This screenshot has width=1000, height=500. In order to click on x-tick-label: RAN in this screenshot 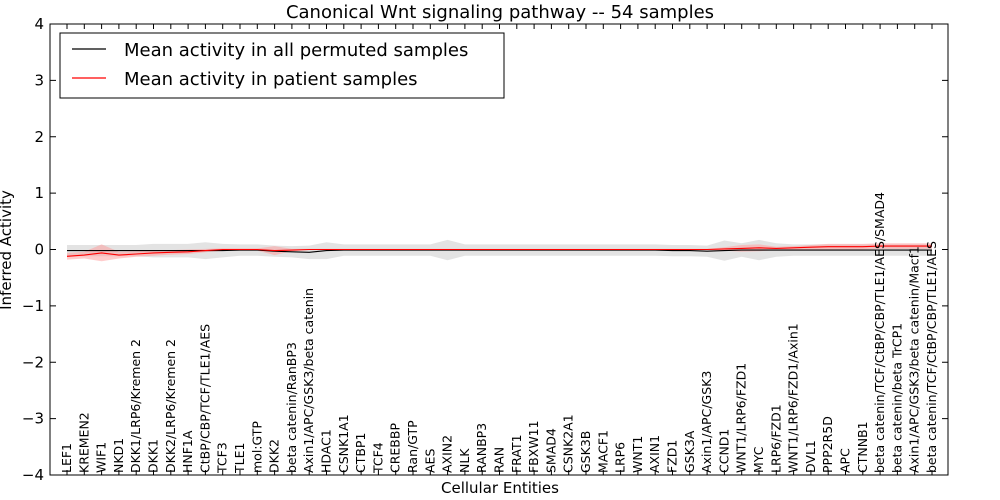, I will do `click(499, 460)`.